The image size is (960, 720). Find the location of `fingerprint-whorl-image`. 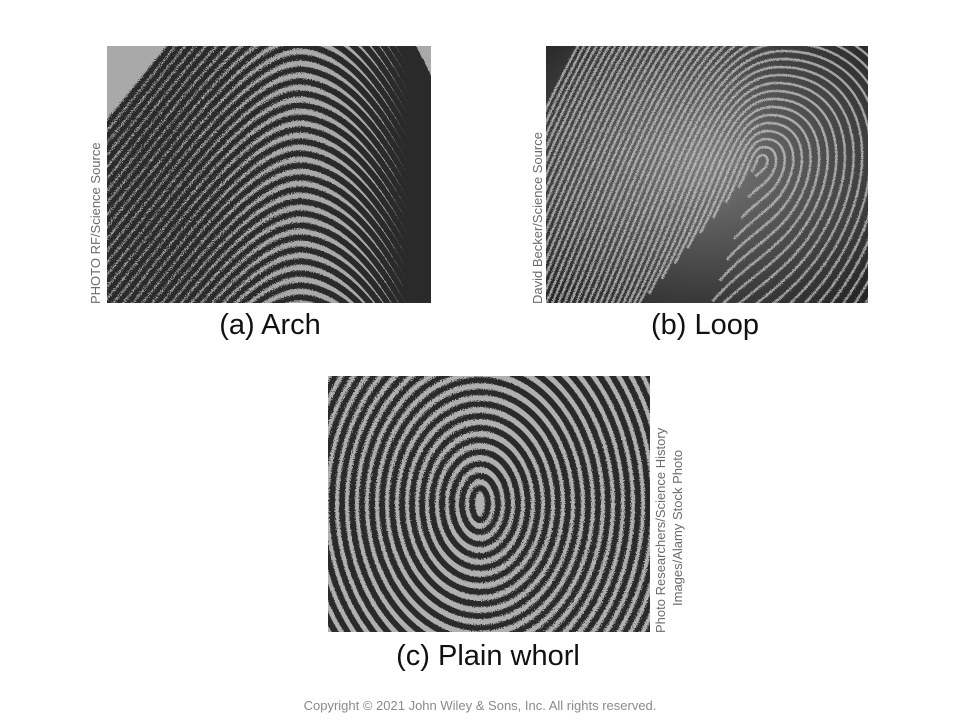

fingerprint-whorl-image is located at coordinates (489, 504).